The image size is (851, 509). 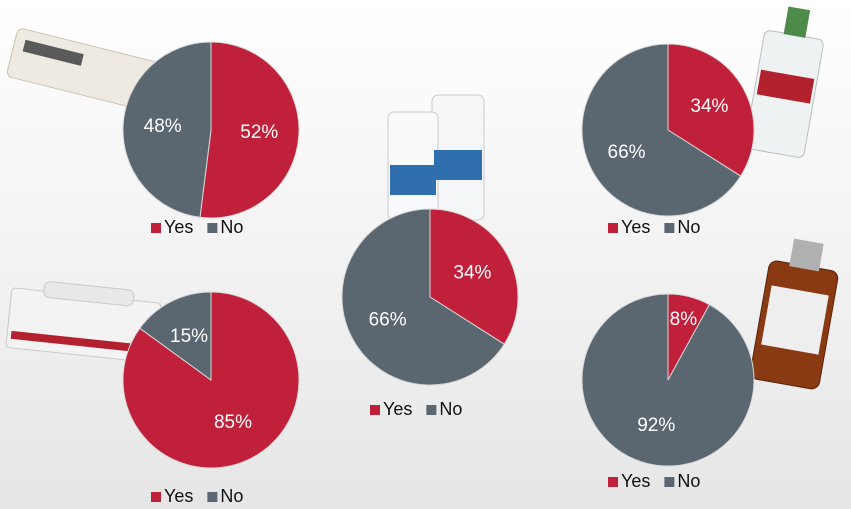 What do you see at coordinates (684, 319) in the screenshot?
I see `slice-label: 8%` at bounding box center [684, 319].